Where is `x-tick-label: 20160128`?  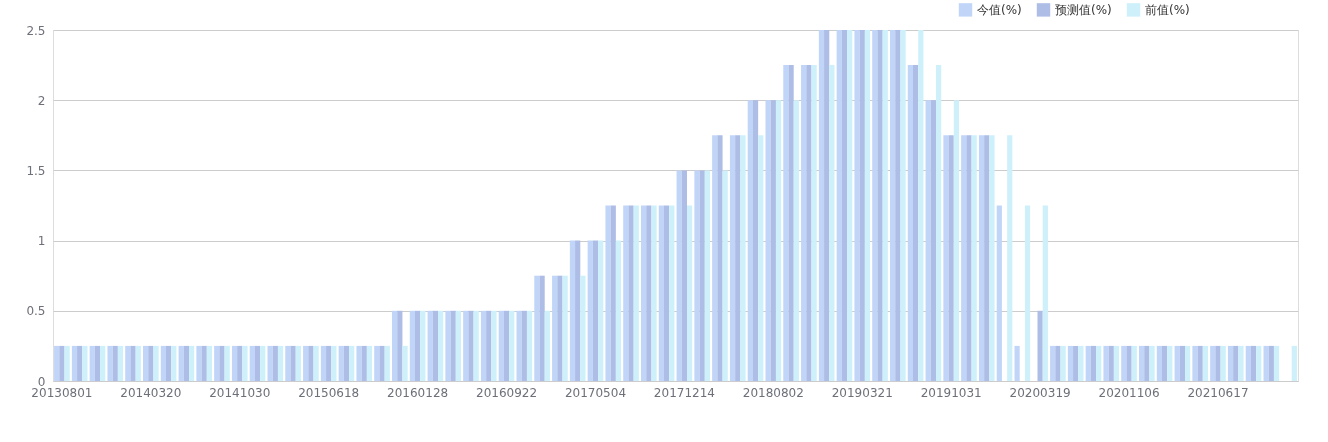
x-tick-label: 20160128 is located at coordinates (418, 392).